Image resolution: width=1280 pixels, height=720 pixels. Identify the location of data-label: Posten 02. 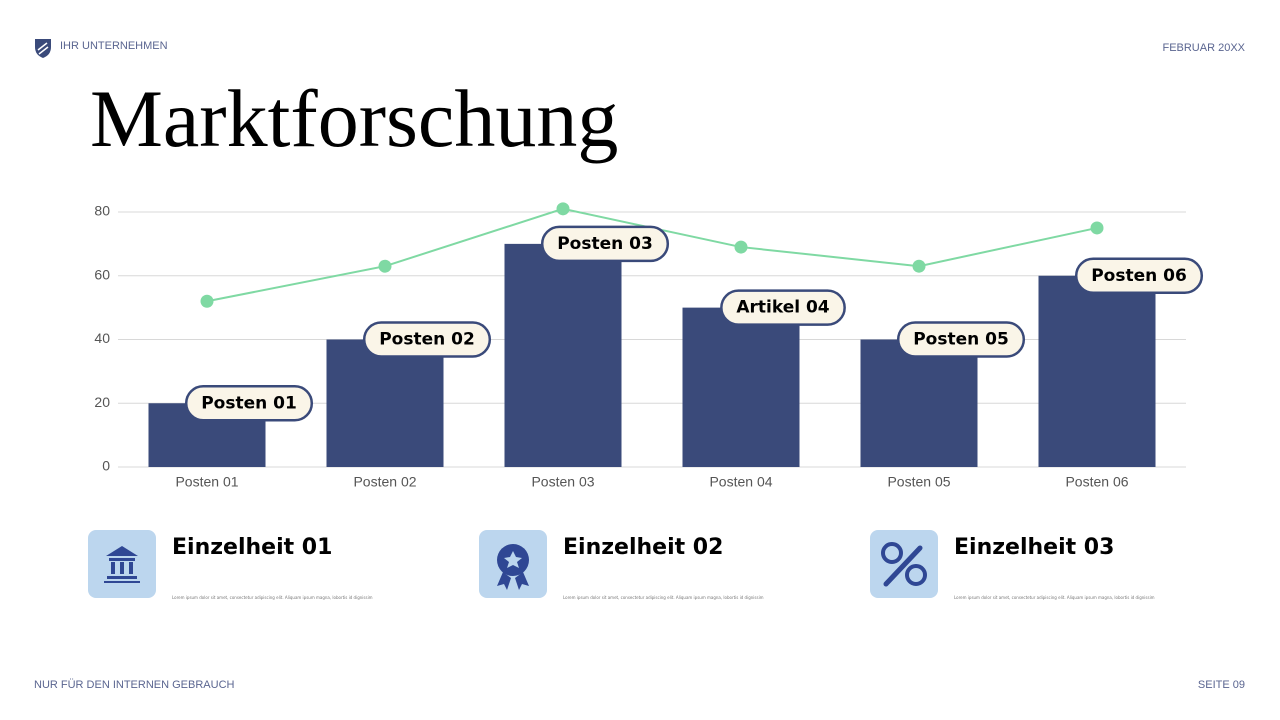
(427, 339).